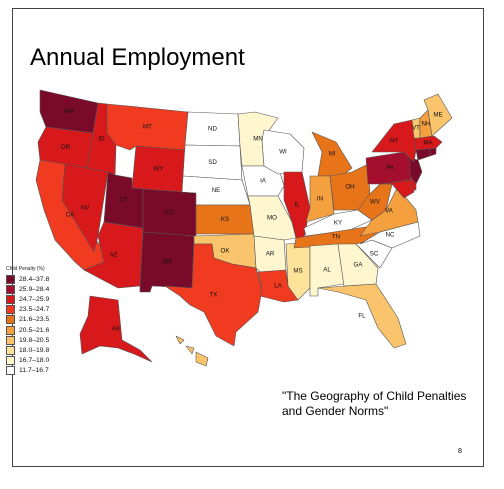 Image resolution: width=504 pixels, height=489 pixels. What do you see at coordinates (212, 162) in the screenshot?
I see `state-label-sd: SD` at bounding box center [212, 162].